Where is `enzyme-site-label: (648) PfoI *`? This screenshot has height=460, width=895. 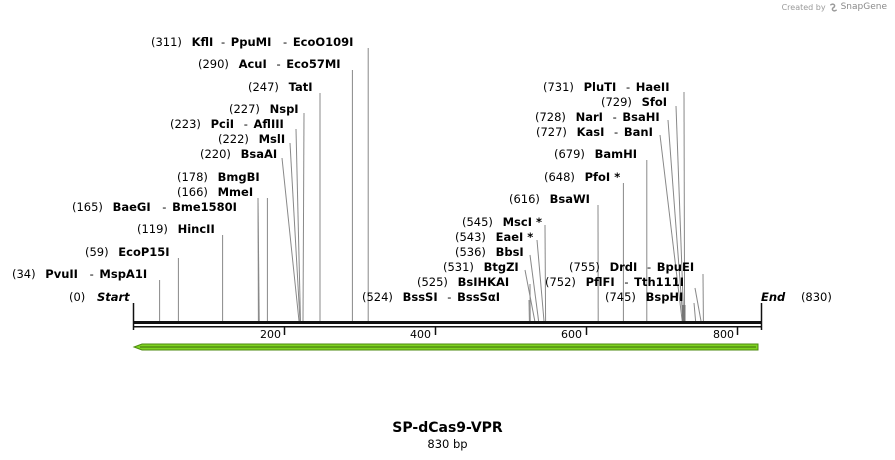 enzyme-site-label: (648) PfoI * is located at coordinates (582, 177).